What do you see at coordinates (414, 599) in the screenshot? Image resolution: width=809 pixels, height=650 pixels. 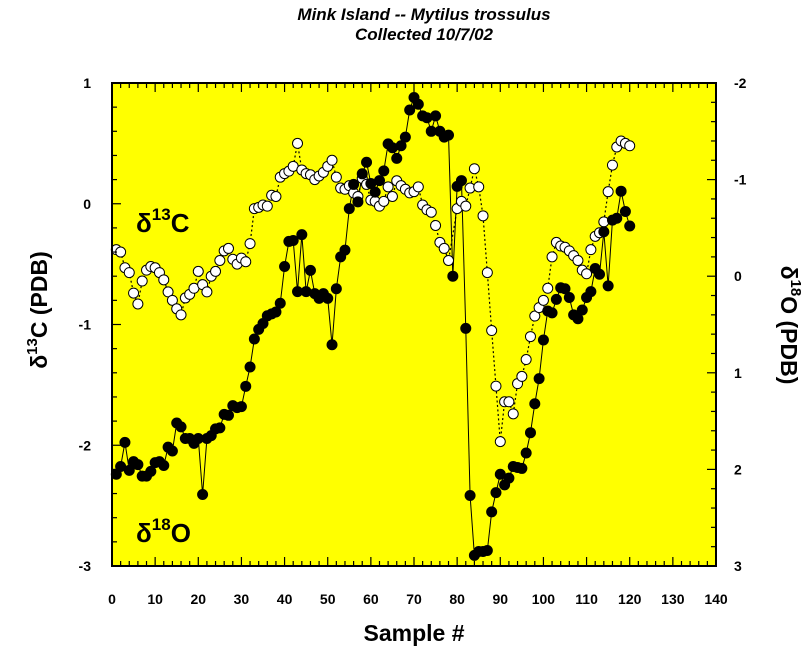 I see `x-tick-label: 70` at bounding box center [414, 599].